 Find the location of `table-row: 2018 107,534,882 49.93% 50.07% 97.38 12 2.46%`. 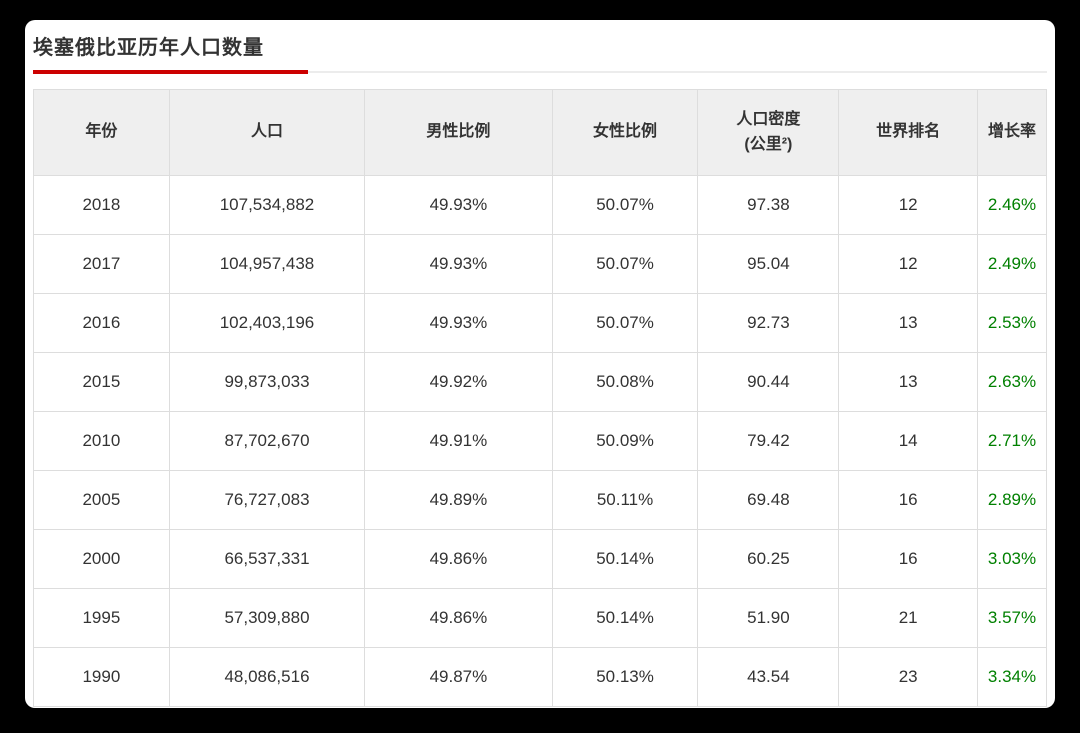

table-row: 2018 107,534,882 49.93% 50.07% 97.38 12 2.46% is located at coordinates (540, 205).